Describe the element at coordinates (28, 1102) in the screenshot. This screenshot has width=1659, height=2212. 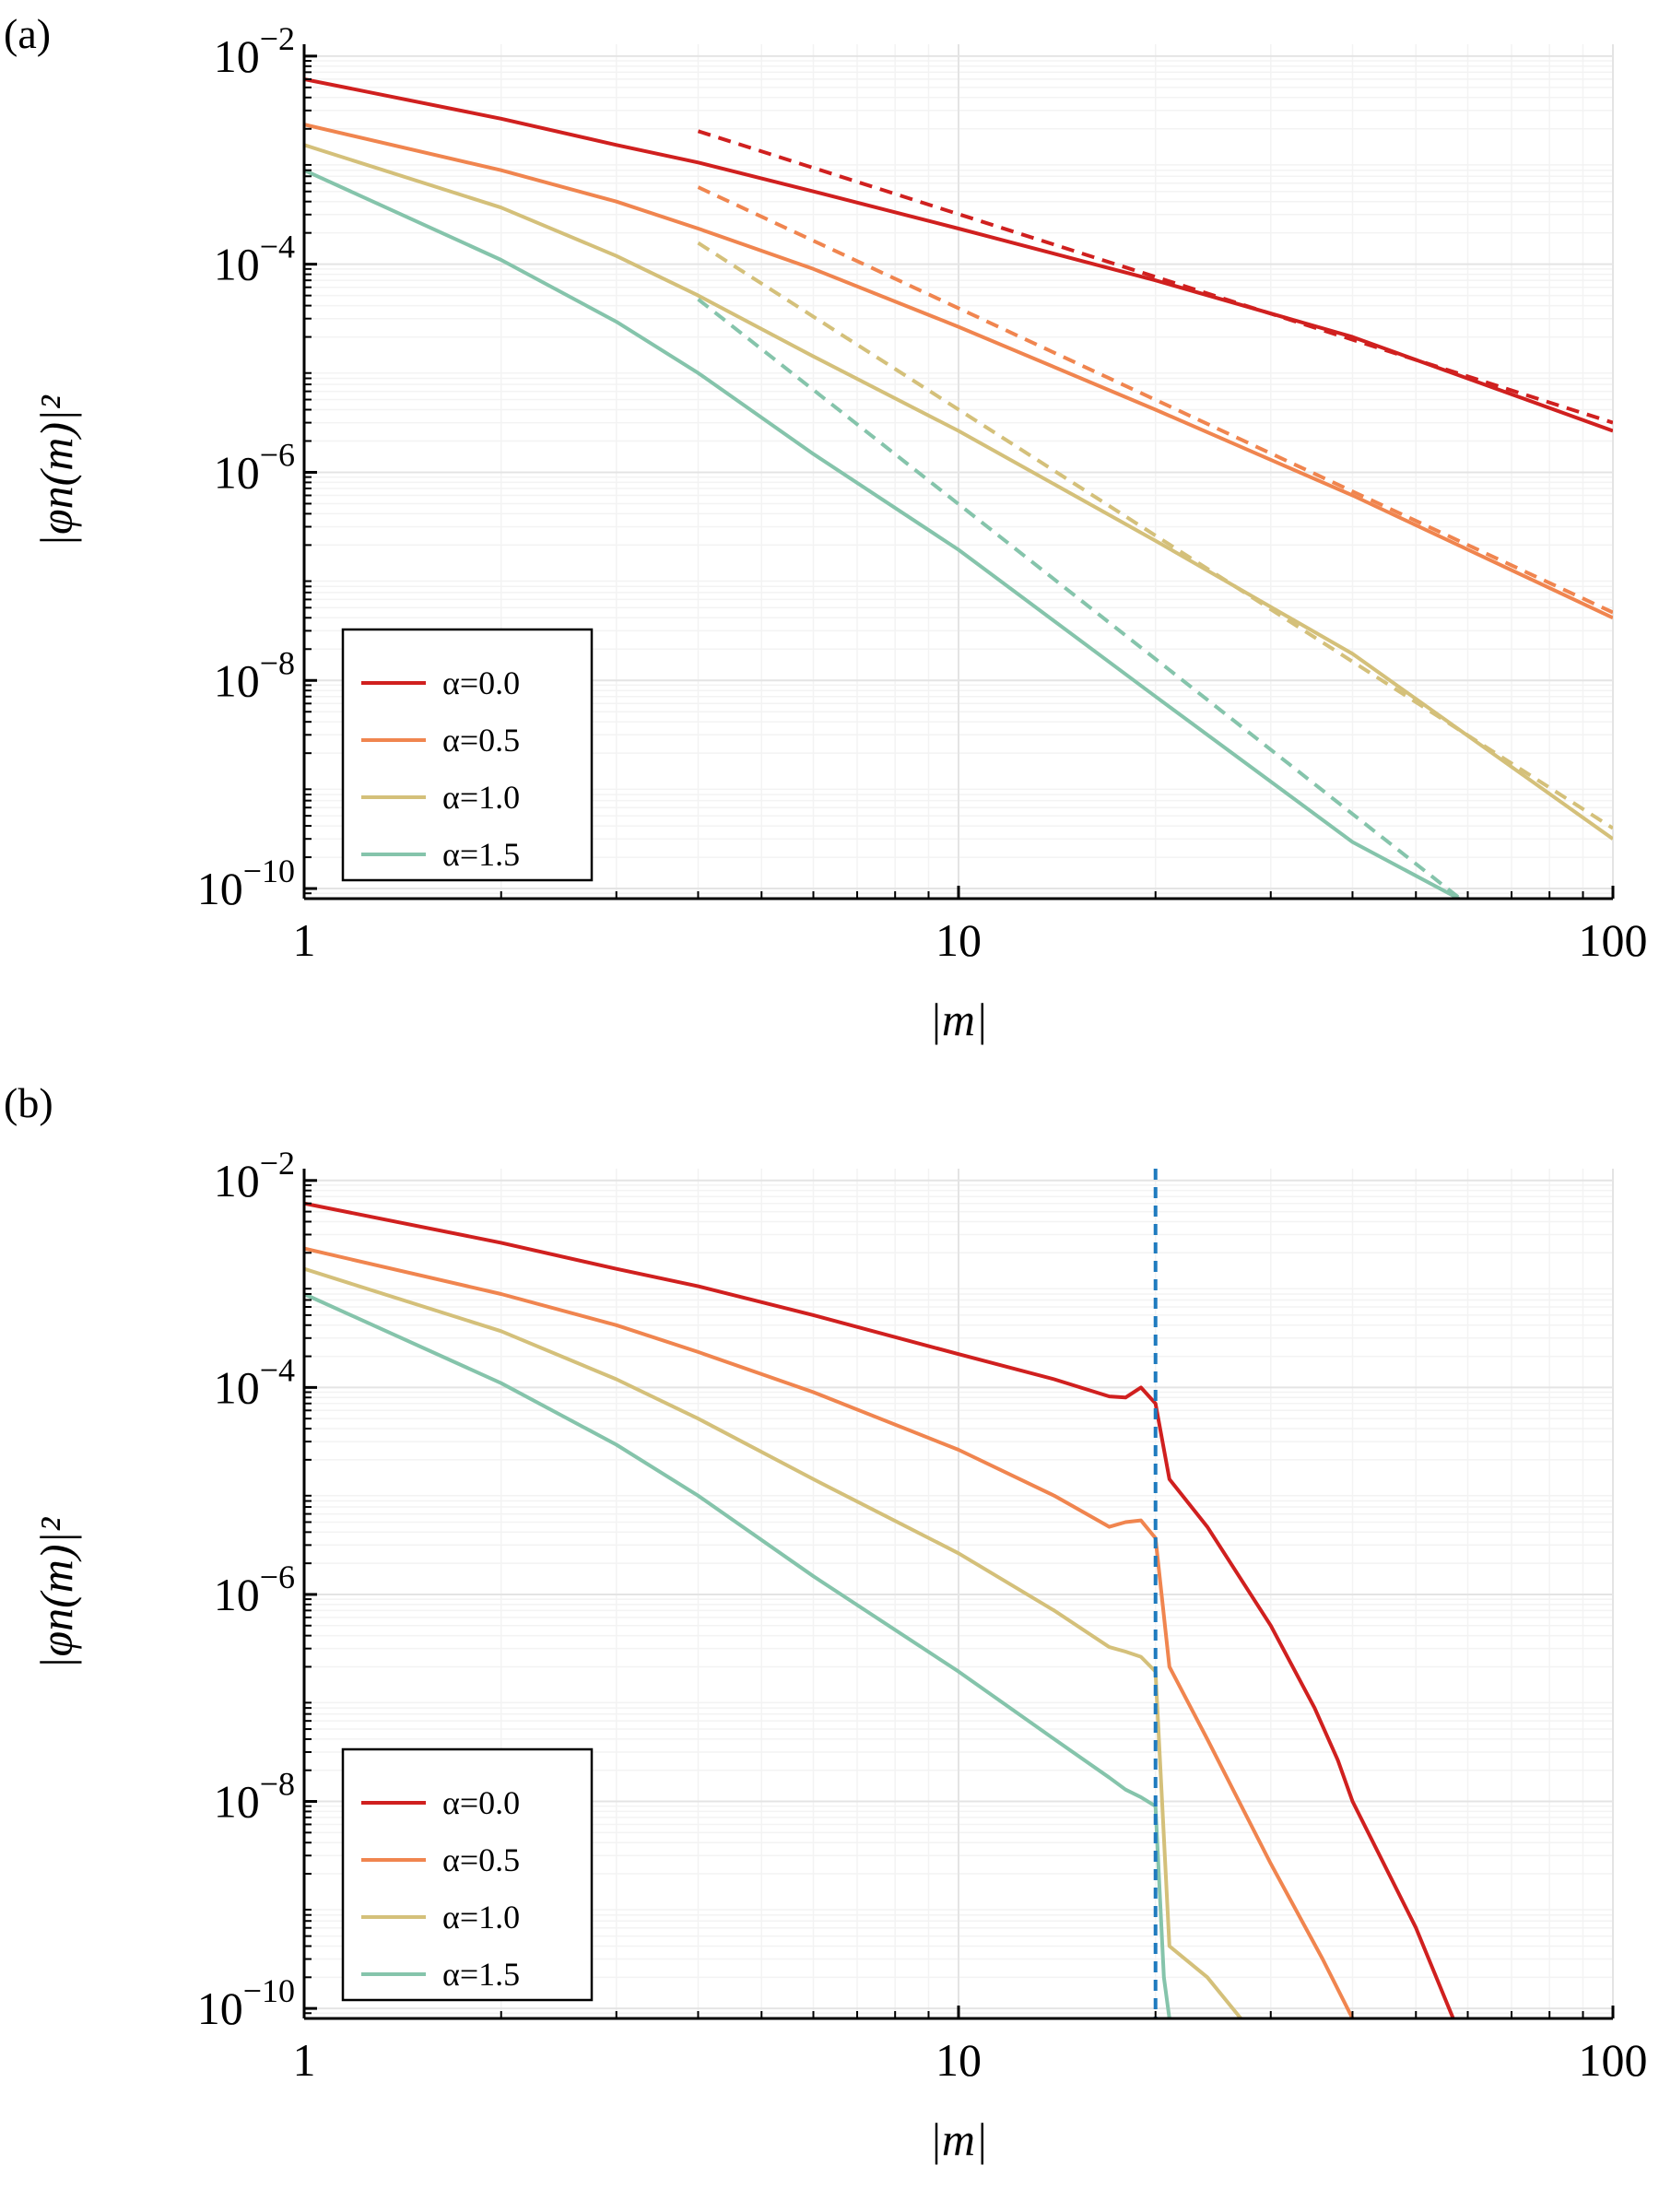
I see `panel-label: (b)` at that location.